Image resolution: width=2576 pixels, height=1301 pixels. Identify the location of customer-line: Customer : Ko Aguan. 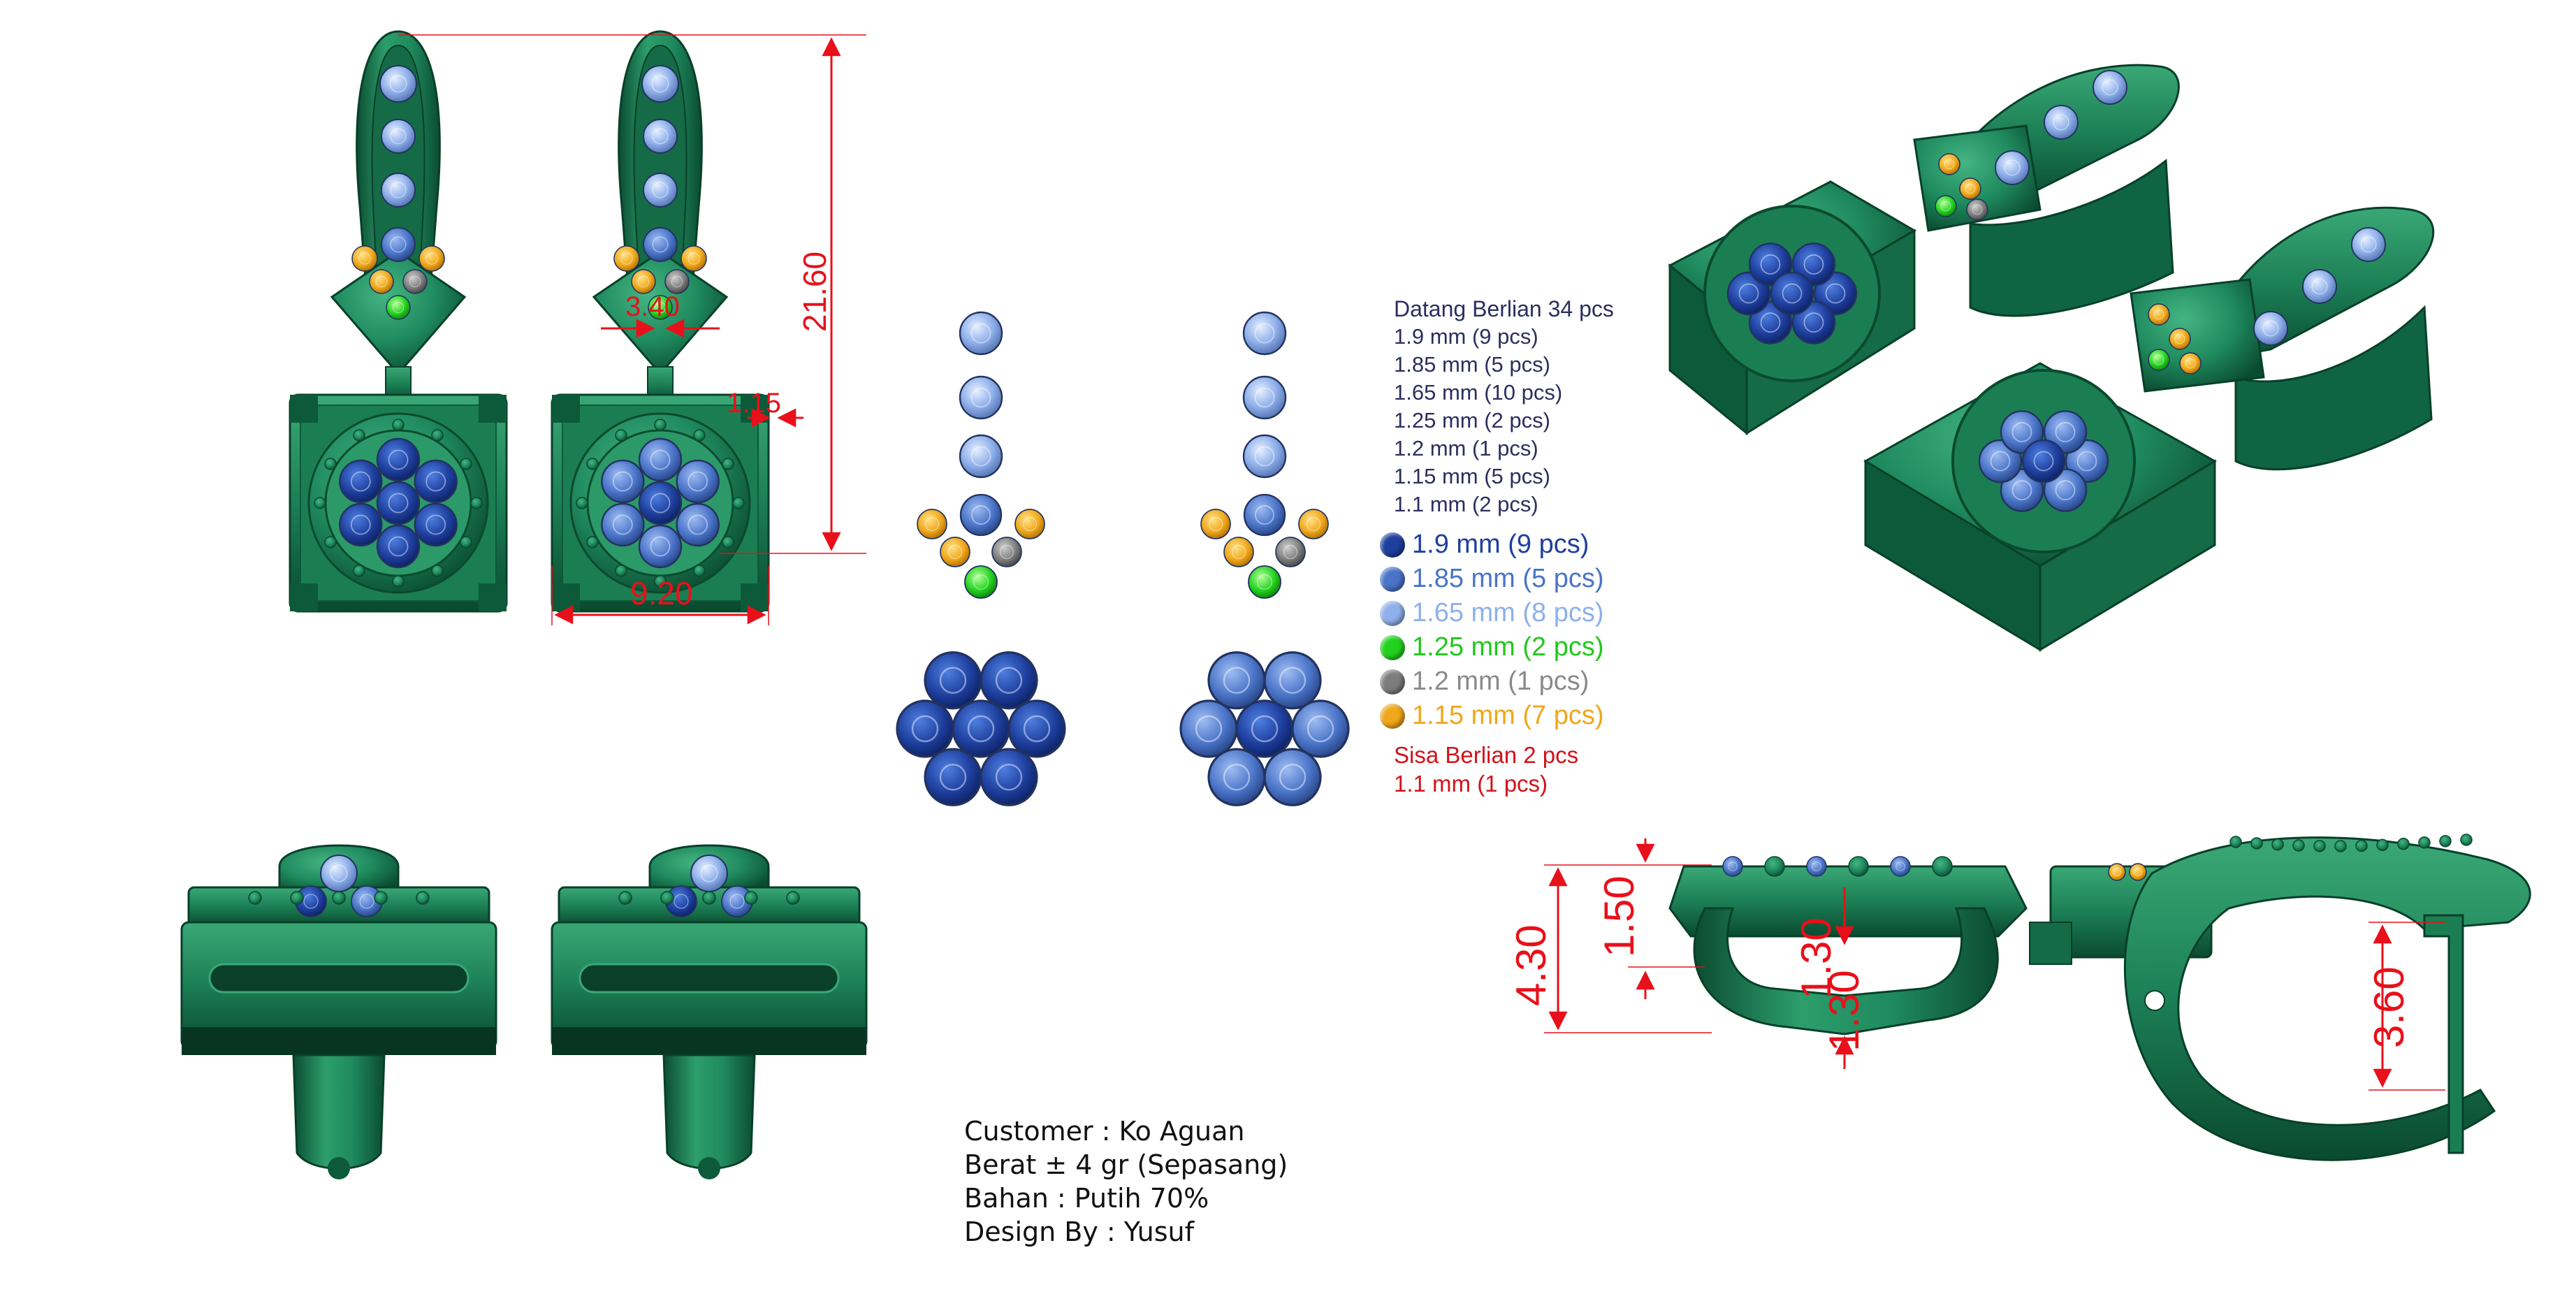
(1104, 1131).